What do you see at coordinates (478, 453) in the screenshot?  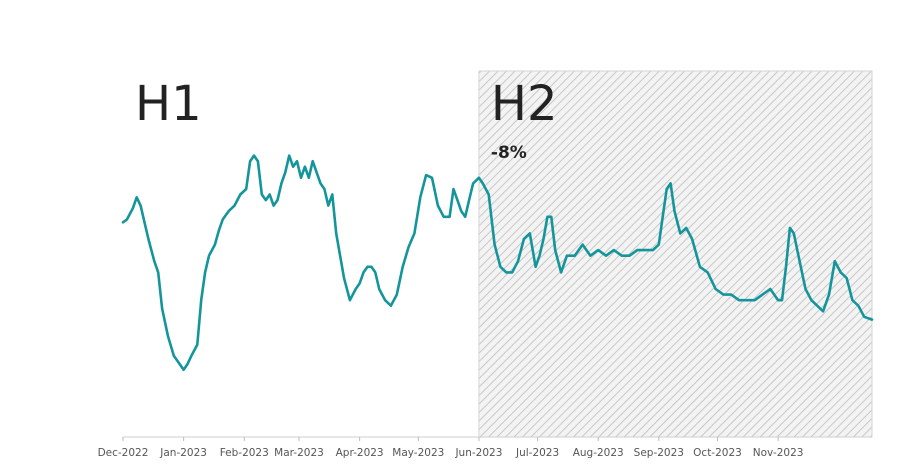 I see `x-tick-label: Jun-2023` at bounding box center [478, 453].